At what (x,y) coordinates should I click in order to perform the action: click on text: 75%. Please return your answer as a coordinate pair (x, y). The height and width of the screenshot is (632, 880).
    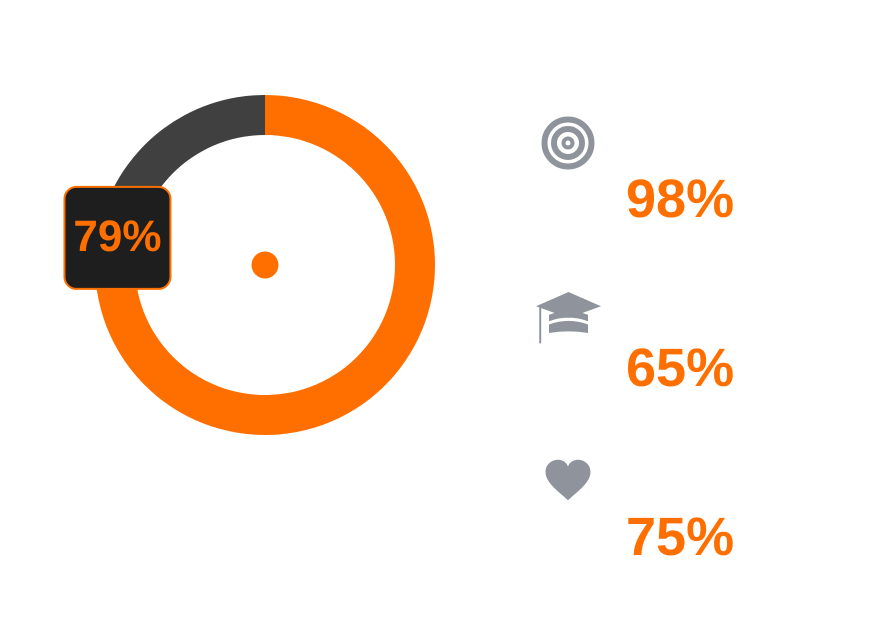
    Looking at the image, I should click on (680, 537).